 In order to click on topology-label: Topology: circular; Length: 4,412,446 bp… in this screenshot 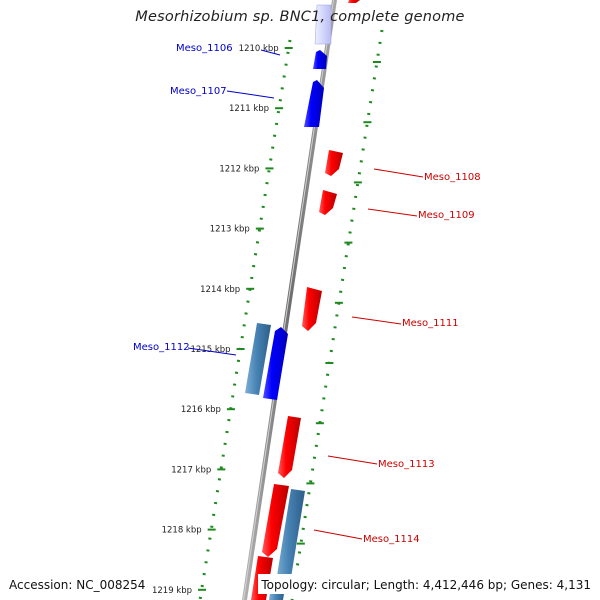, I will do `click(429, 584)`.